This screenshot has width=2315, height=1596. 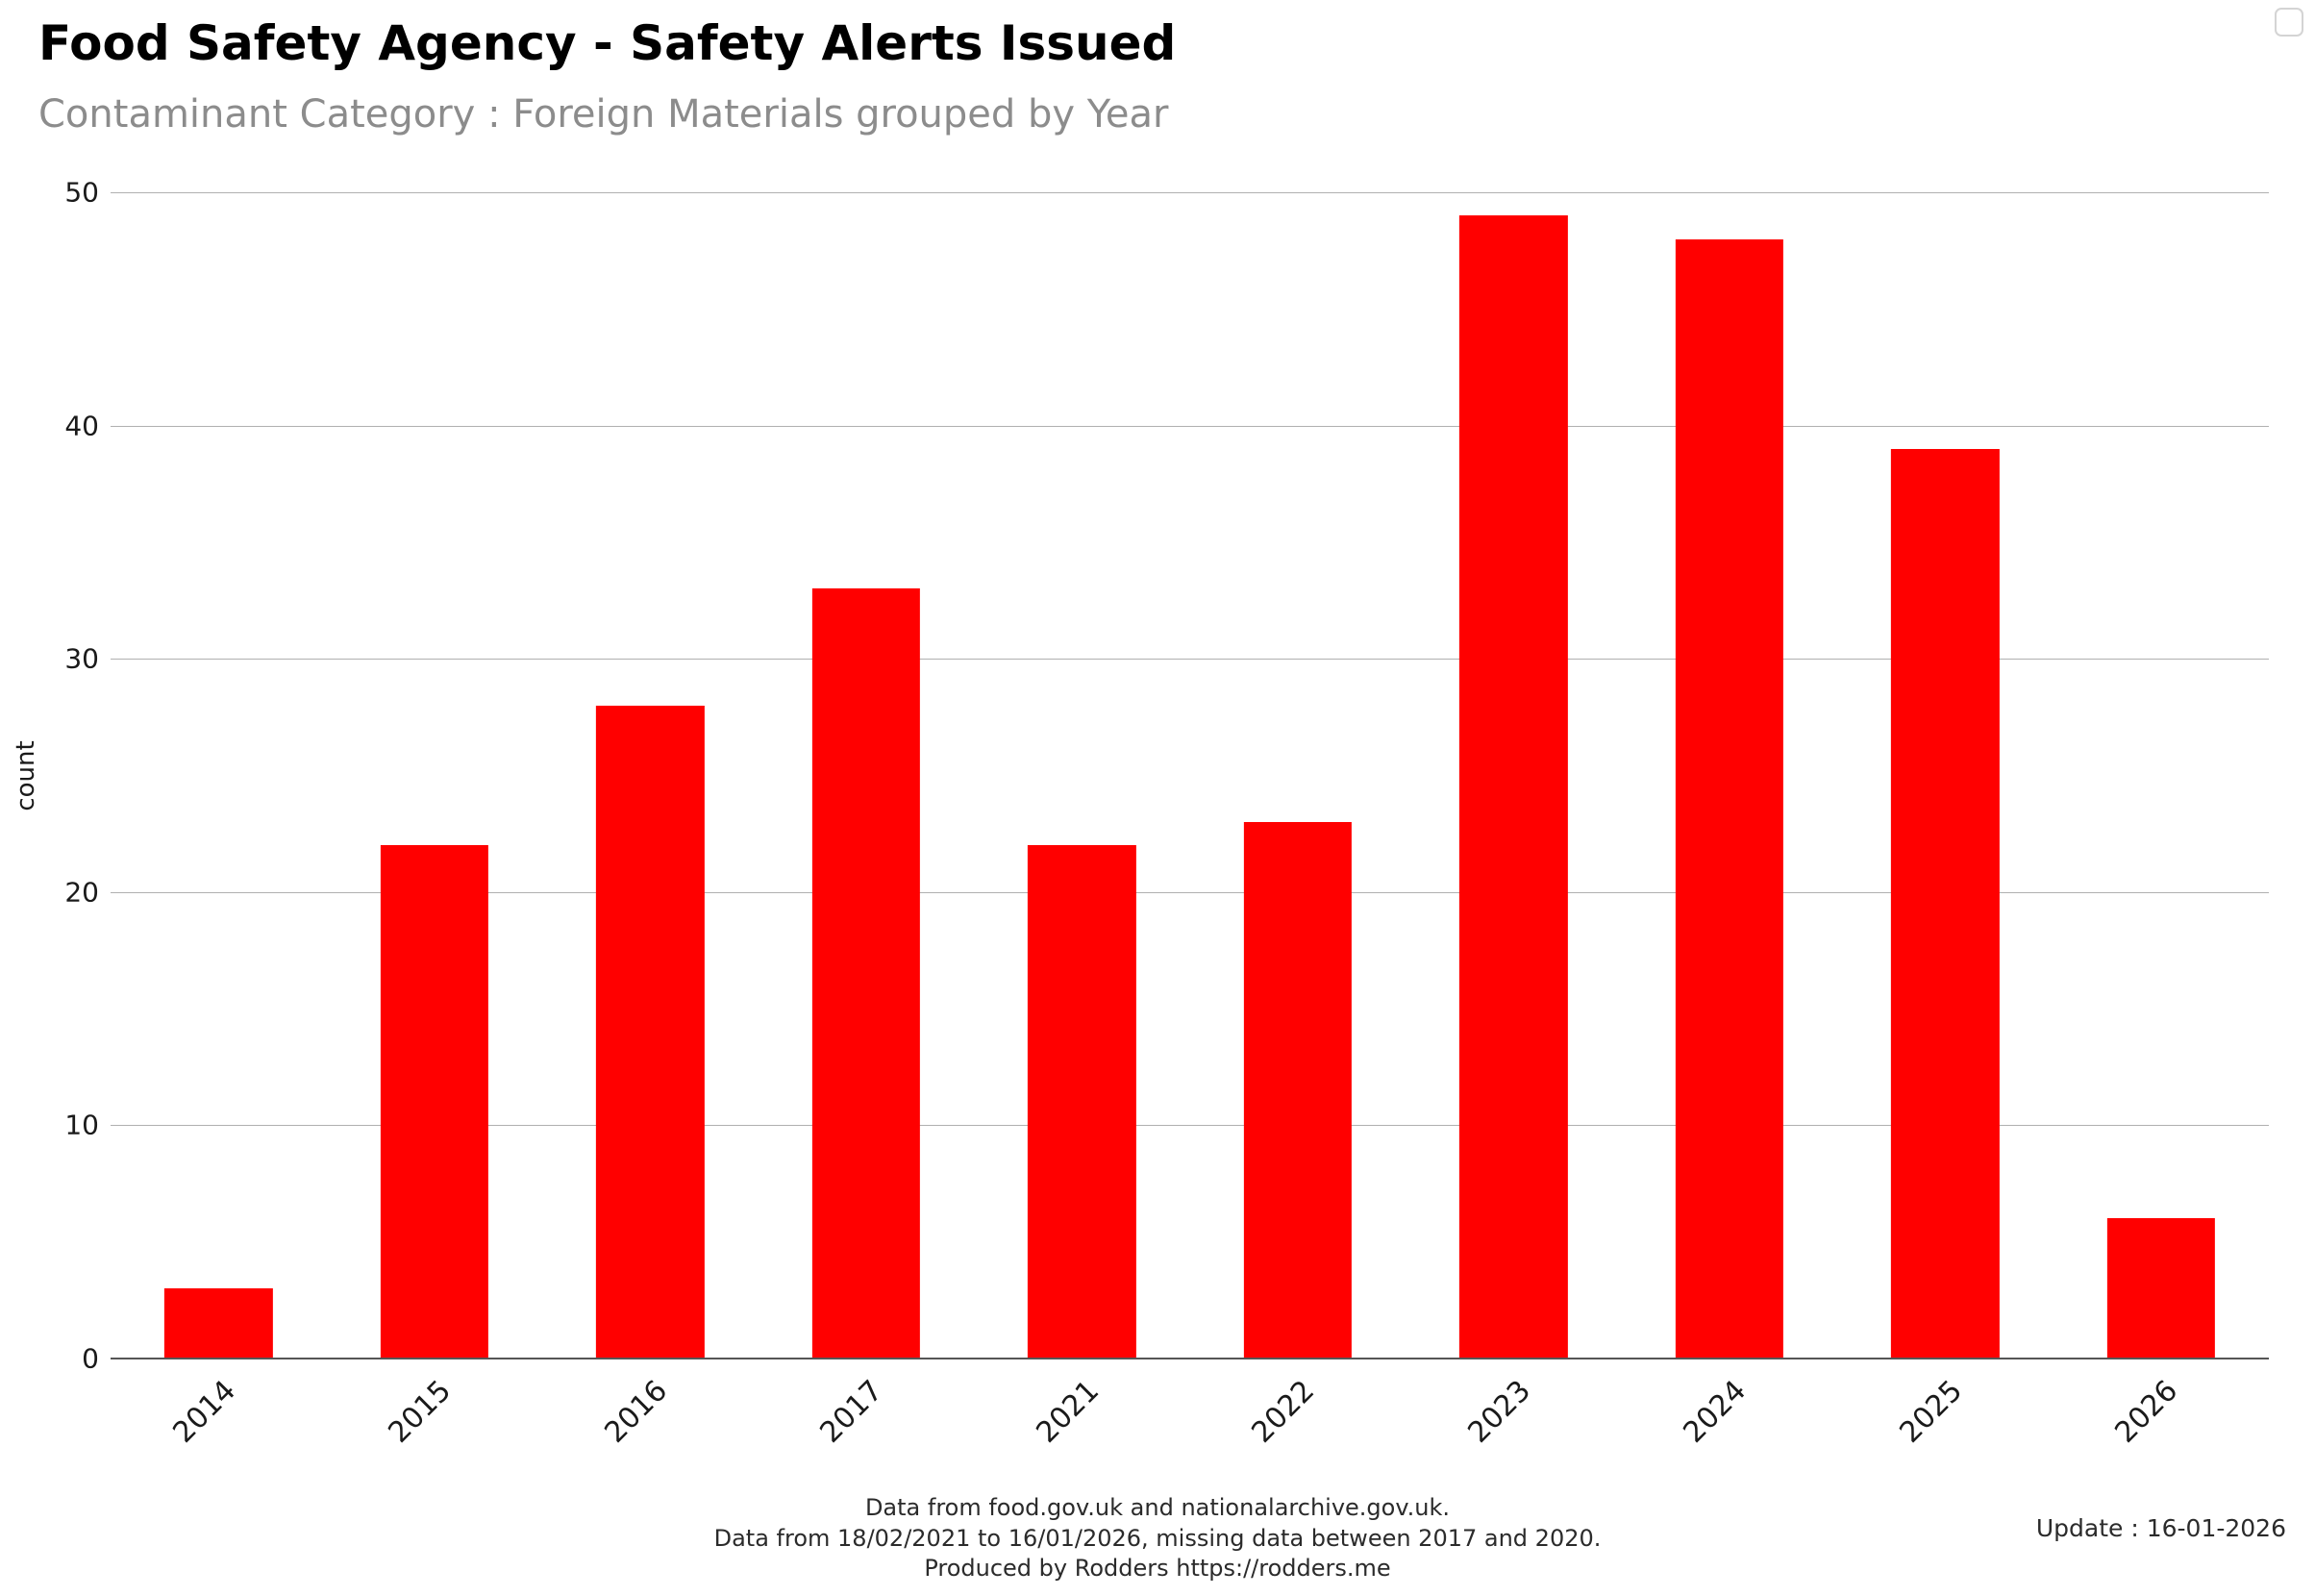 What do you see at coordinates (636, 1412) in the screenshot?
I see `x-tick-label-2016: 2016` at bounding box center [636, 1412].